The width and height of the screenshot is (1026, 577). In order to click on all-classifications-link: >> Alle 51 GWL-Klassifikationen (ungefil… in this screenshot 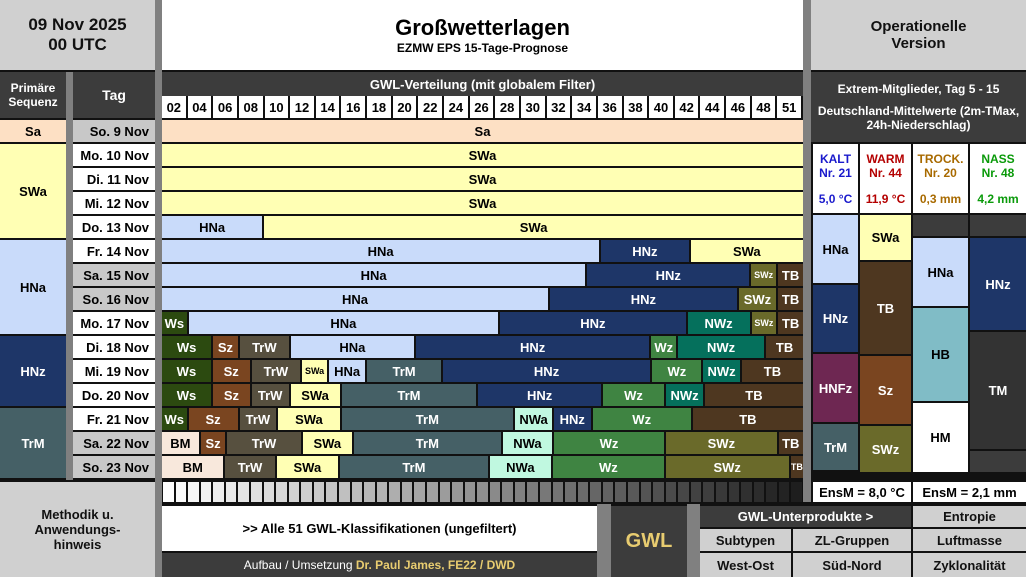, I will do `click(379, 528)`.